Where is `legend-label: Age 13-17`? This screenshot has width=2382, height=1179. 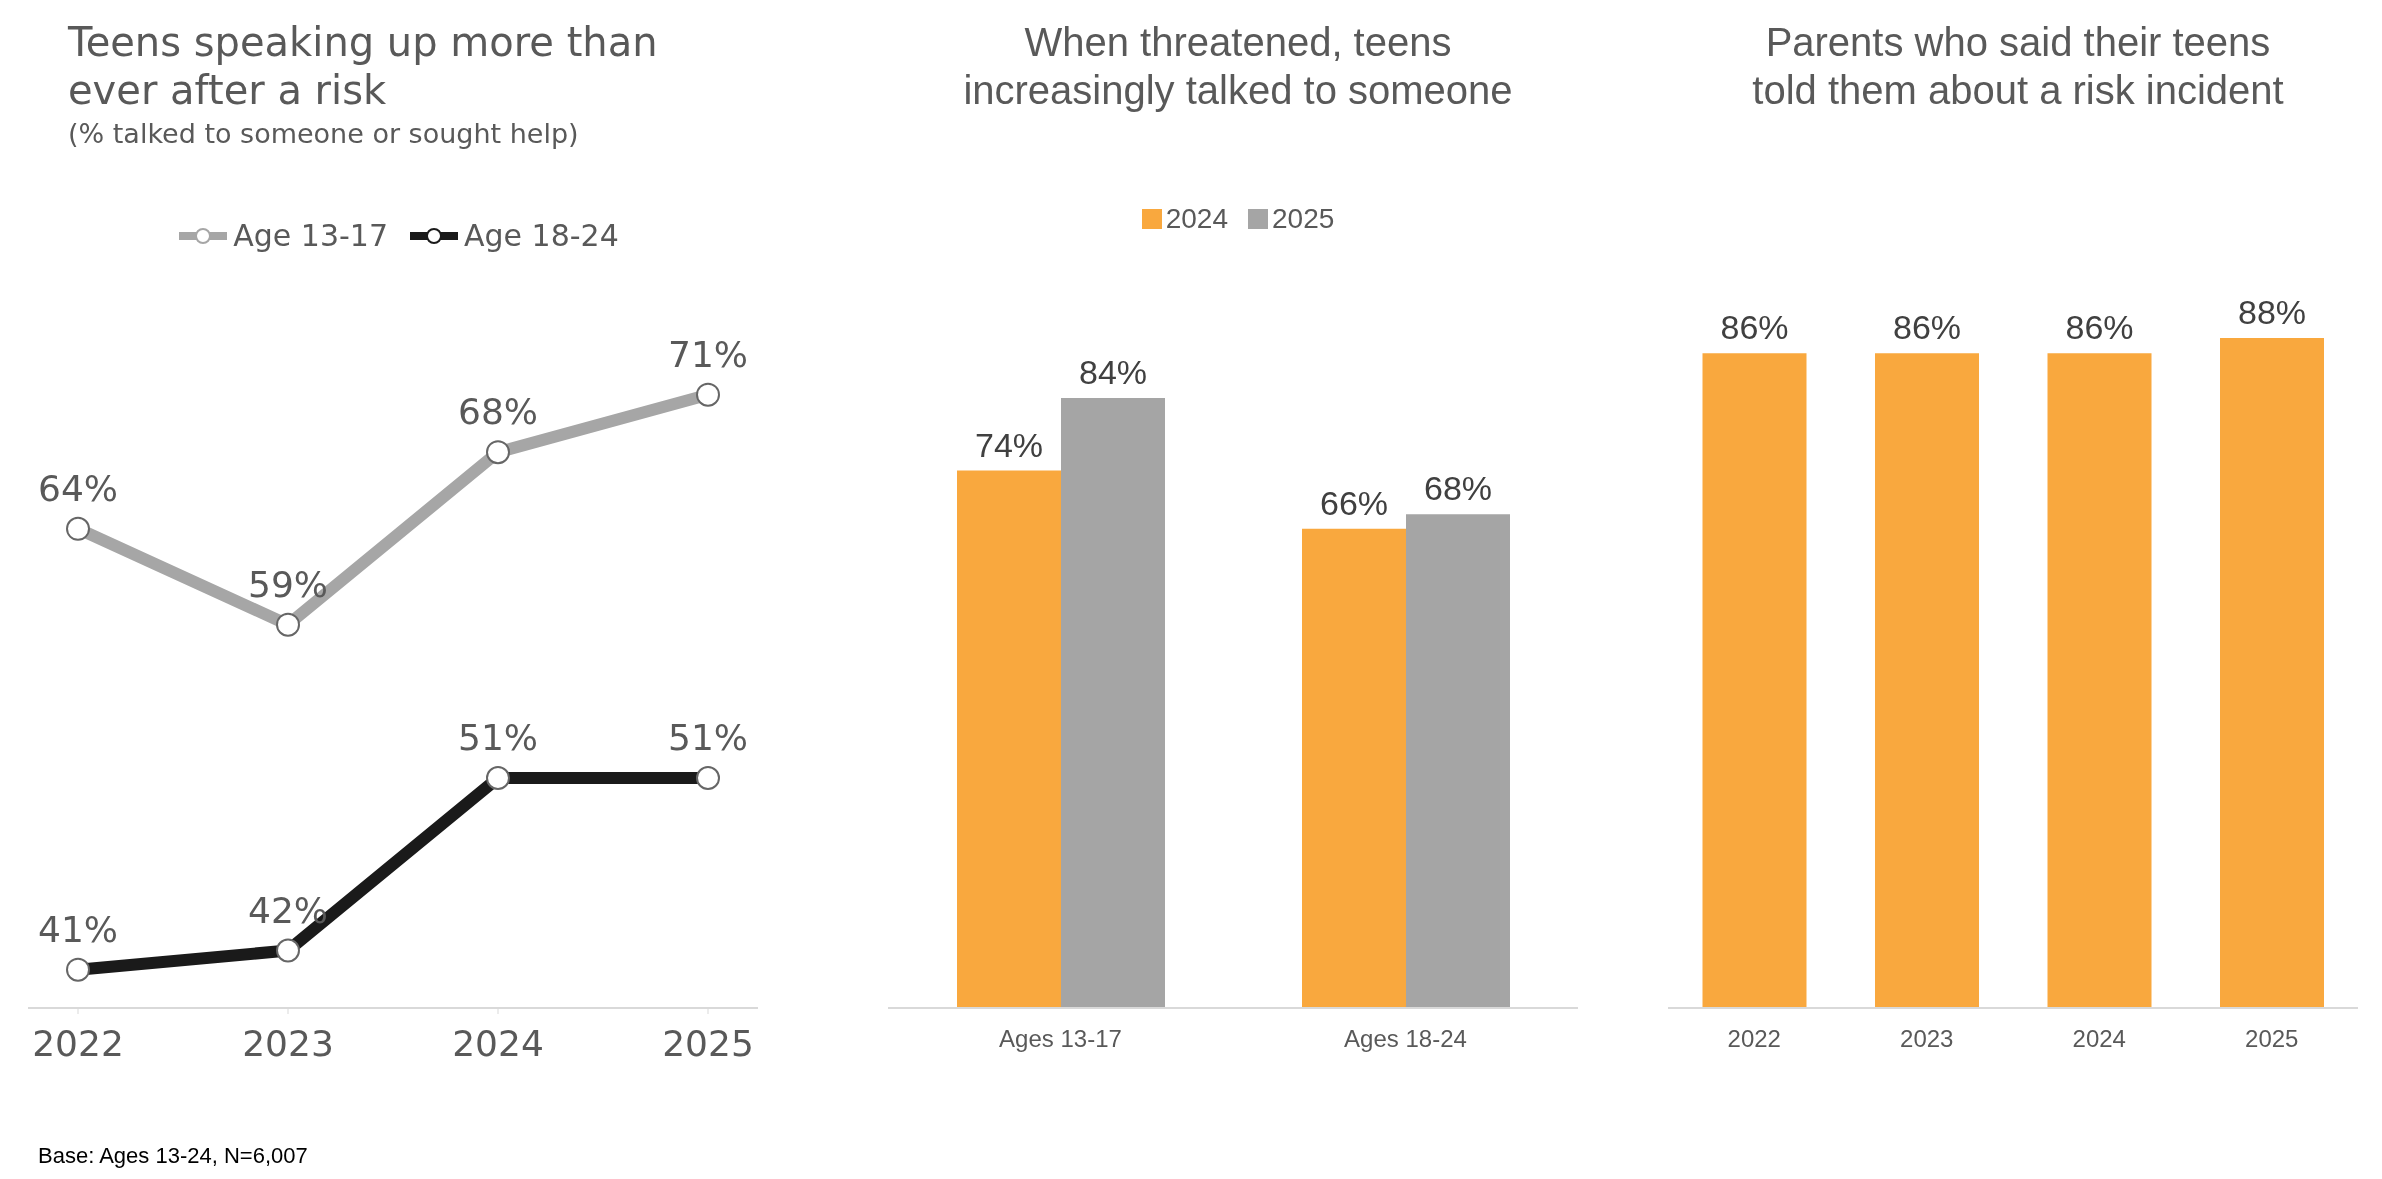
legend-label: Age 13-17 is located at coordinates (310, 235).